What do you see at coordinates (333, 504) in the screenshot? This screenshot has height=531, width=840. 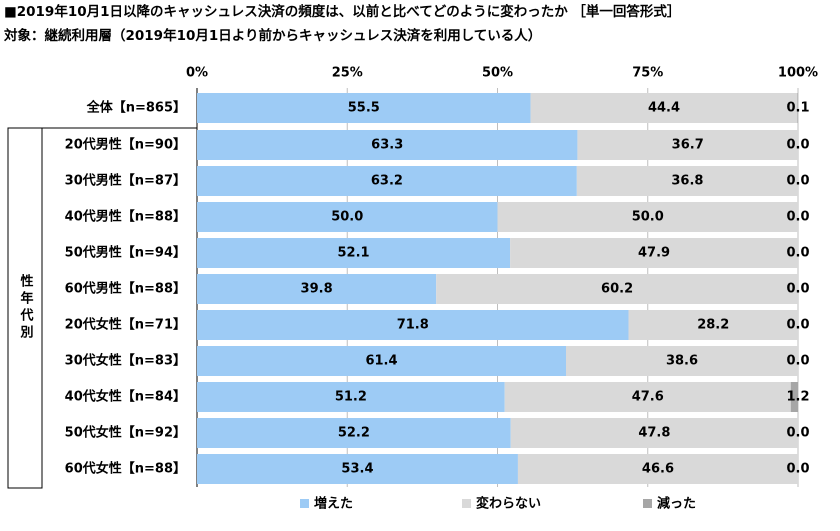 I see `legend-label: 増えた` at bounding box center [333, 504].